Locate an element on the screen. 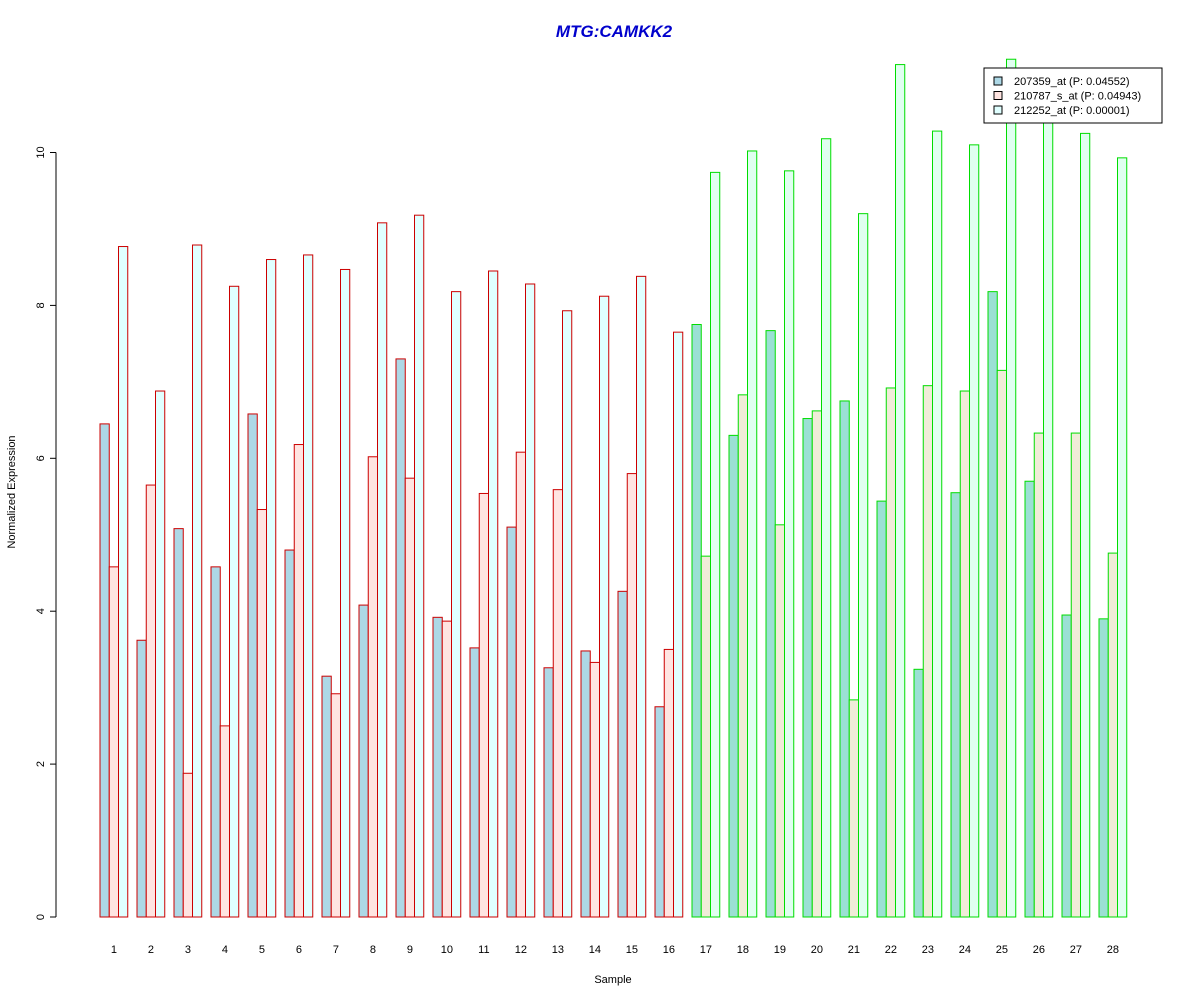 Image resolution: width=1200 pixels, height=1005 pixels. y-axis: 0 2 4 6 8 10 is located at coordinates (46, 533).